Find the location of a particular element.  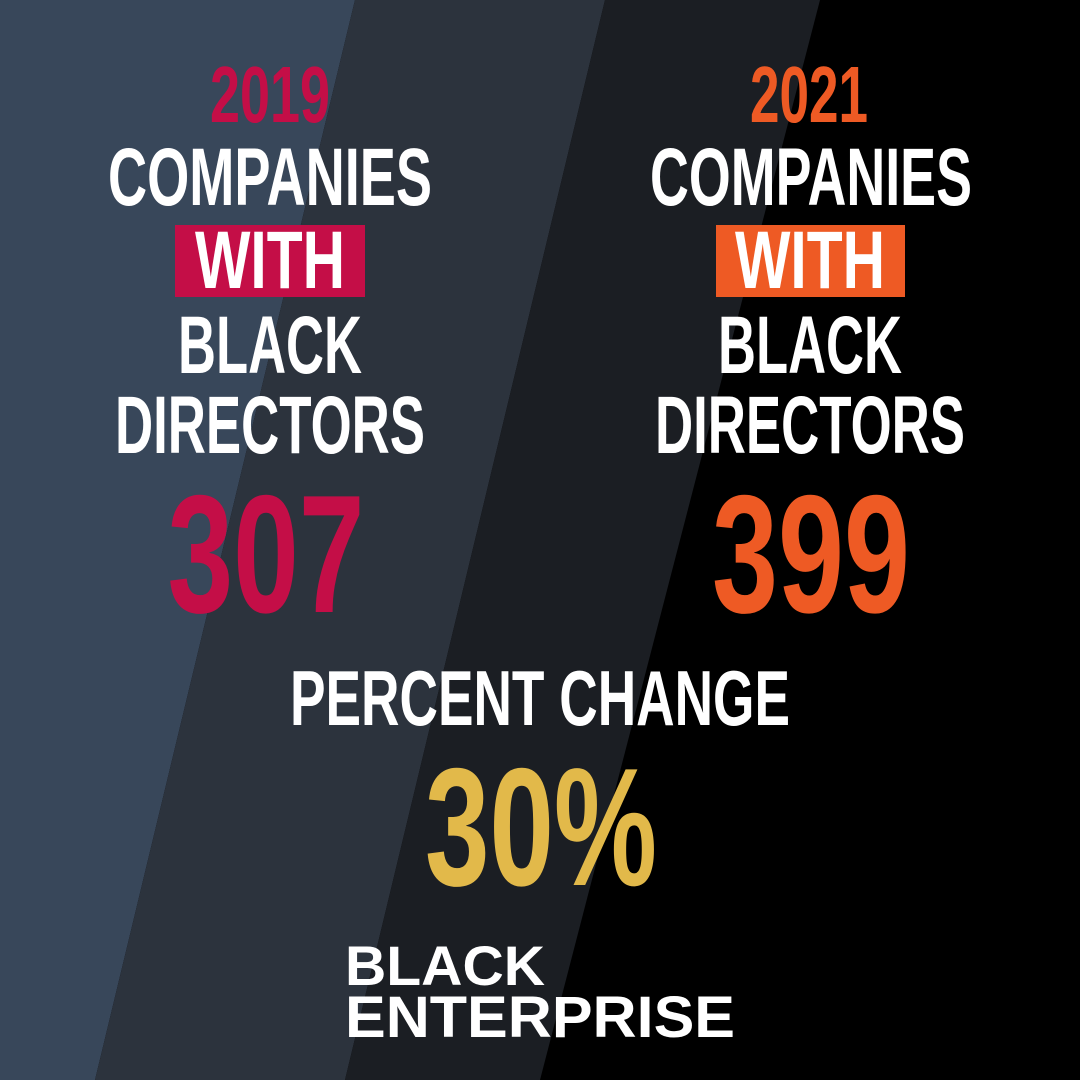

count: 307 is located at coordinates (266, 554).